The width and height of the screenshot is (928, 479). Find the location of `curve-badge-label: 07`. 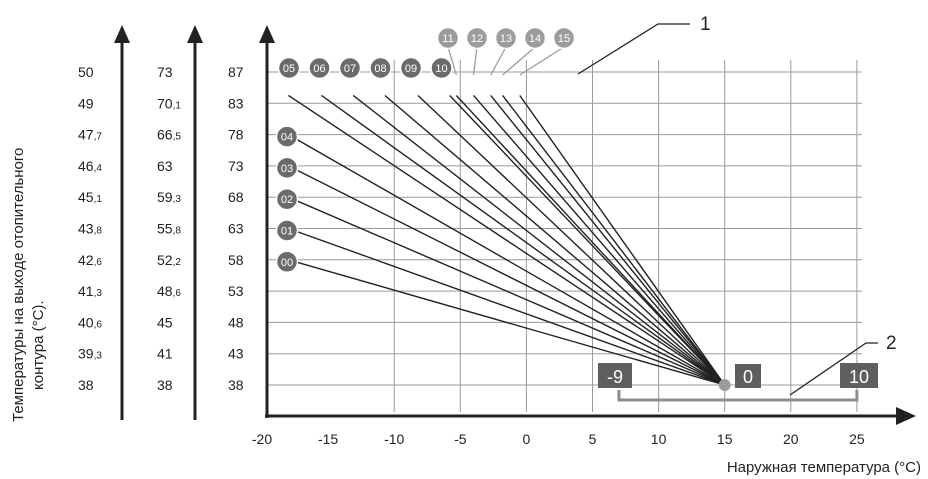

curve-badge-label: 07 is located at coordinates (350, 69).